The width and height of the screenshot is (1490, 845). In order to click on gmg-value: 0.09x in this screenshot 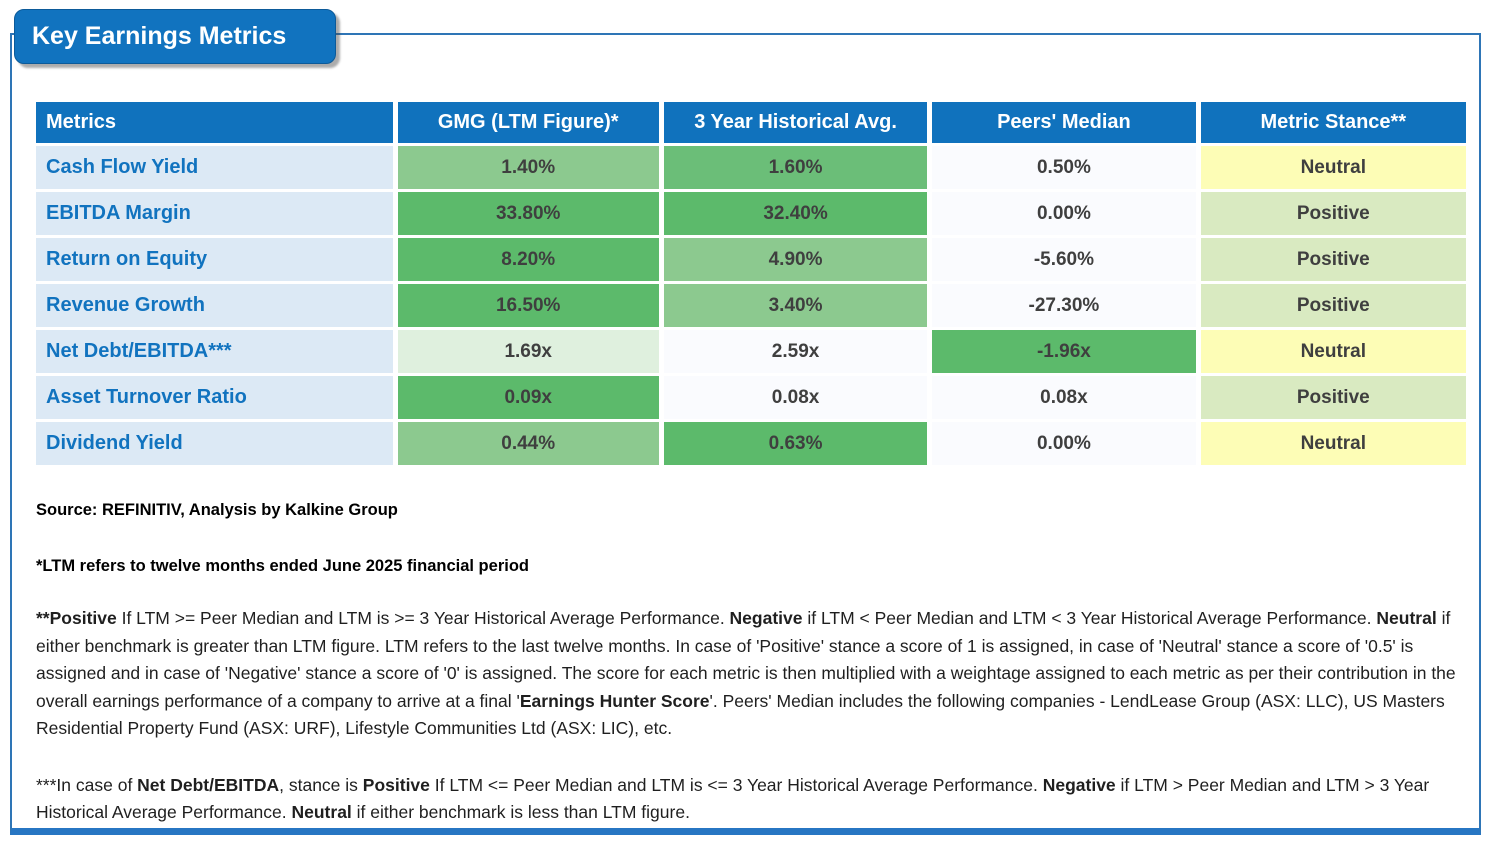, I will do `click(528, 397)`.